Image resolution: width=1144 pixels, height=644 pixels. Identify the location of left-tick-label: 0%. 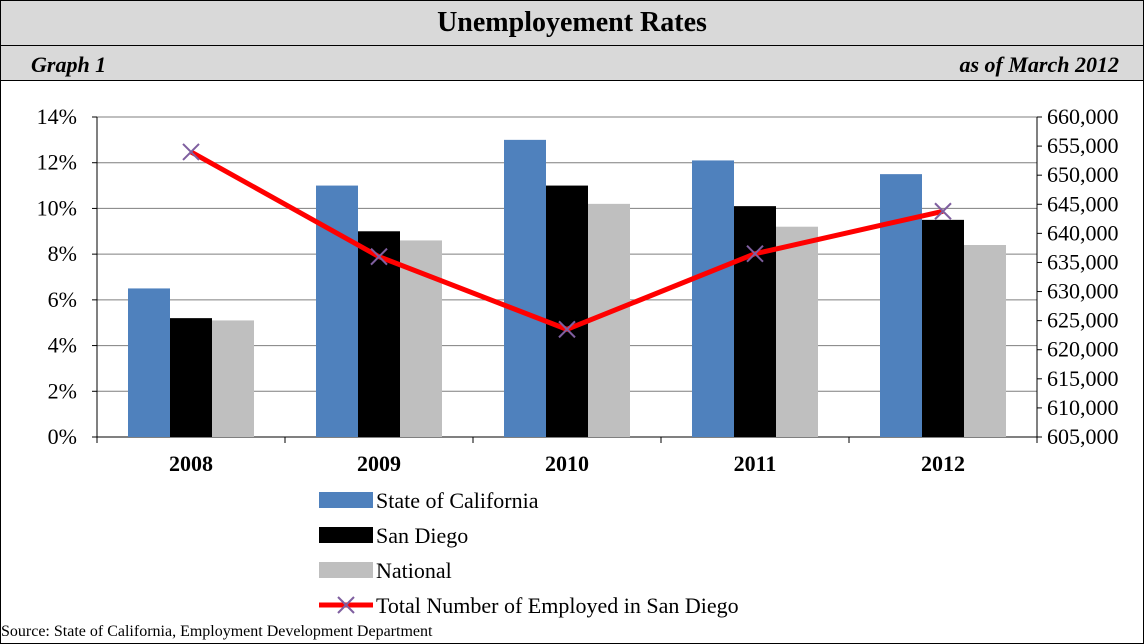
(62, 436).